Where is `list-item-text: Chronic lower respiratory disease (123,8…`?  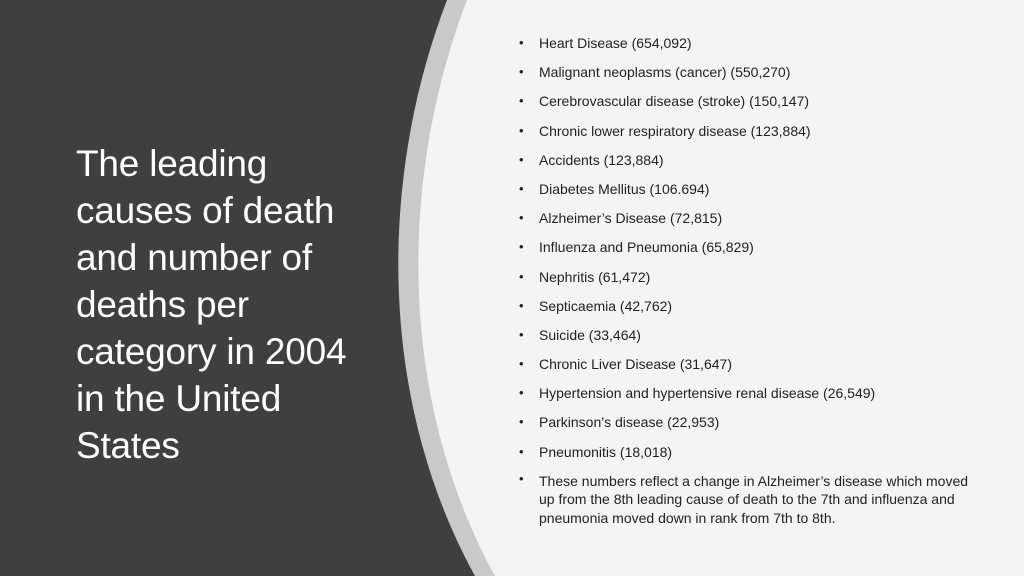 list-item-text: Chronic lower respiratory disease (123,8… is located at coordinates (675, 130).